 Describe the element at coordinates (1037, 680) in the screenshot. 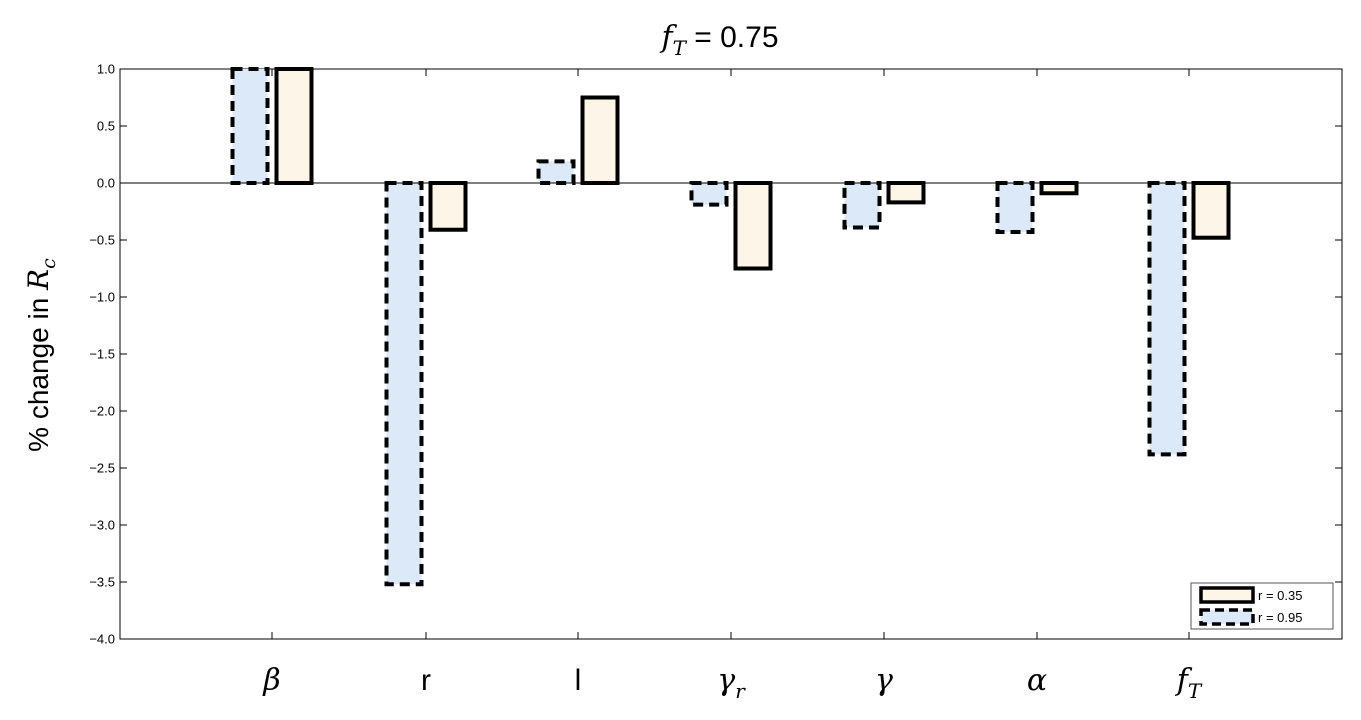

I see `x-category-label: α` at that location.